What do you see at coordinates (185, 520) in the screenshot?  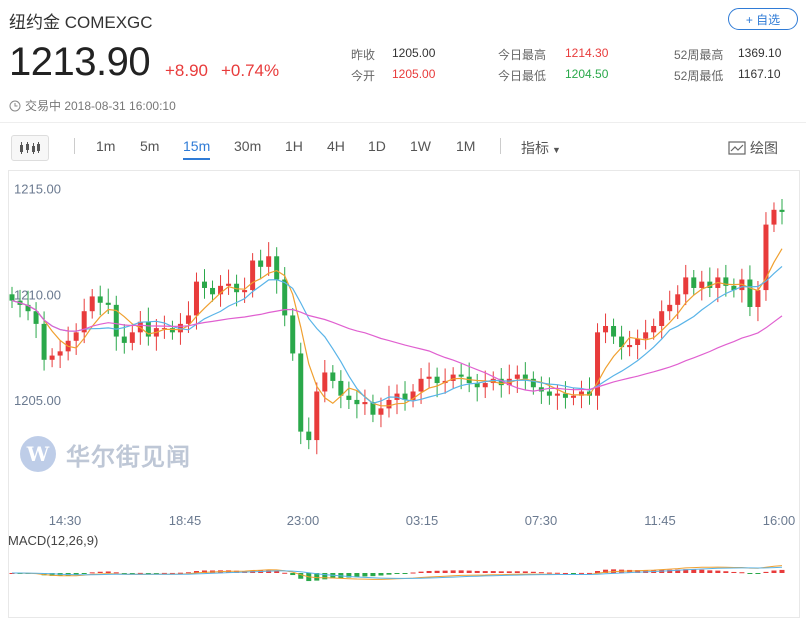 I see `x-tick-label: 18:45` at bounding box center [185, 520].